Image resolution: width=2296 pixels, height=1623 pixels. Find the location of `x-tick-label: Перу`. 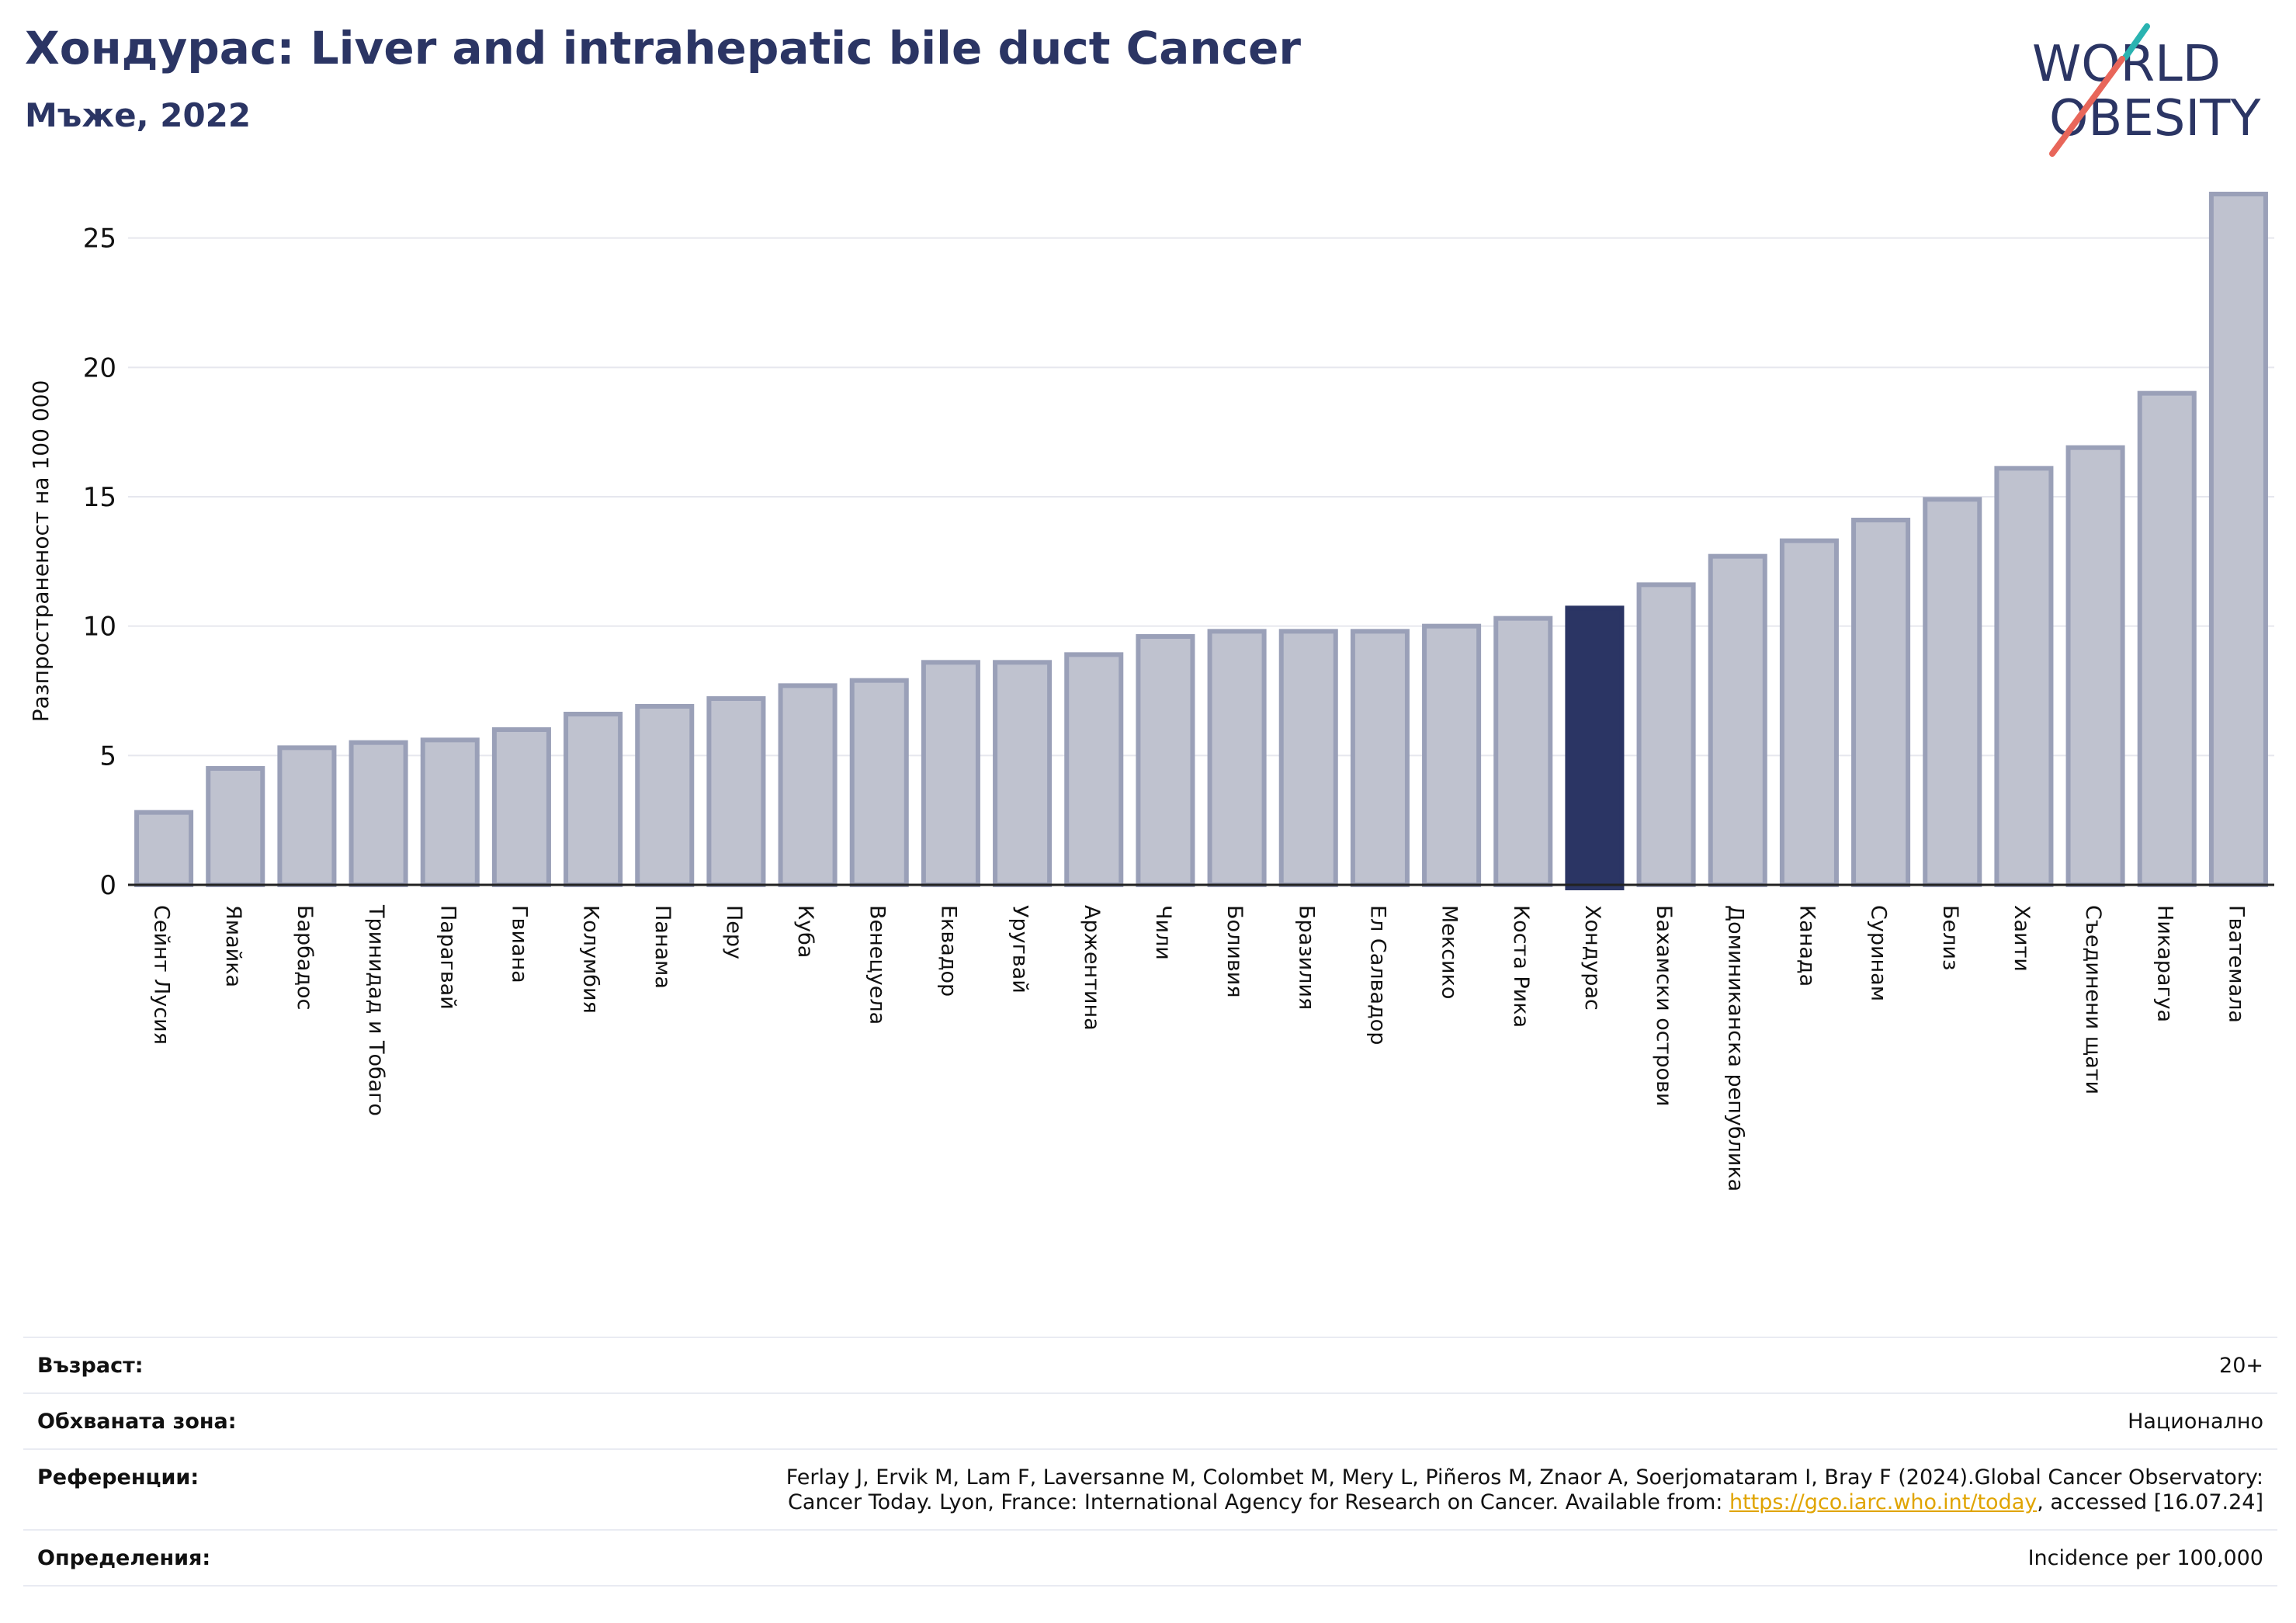

x-tick-label: Перу is located at coordinates (734, 932).